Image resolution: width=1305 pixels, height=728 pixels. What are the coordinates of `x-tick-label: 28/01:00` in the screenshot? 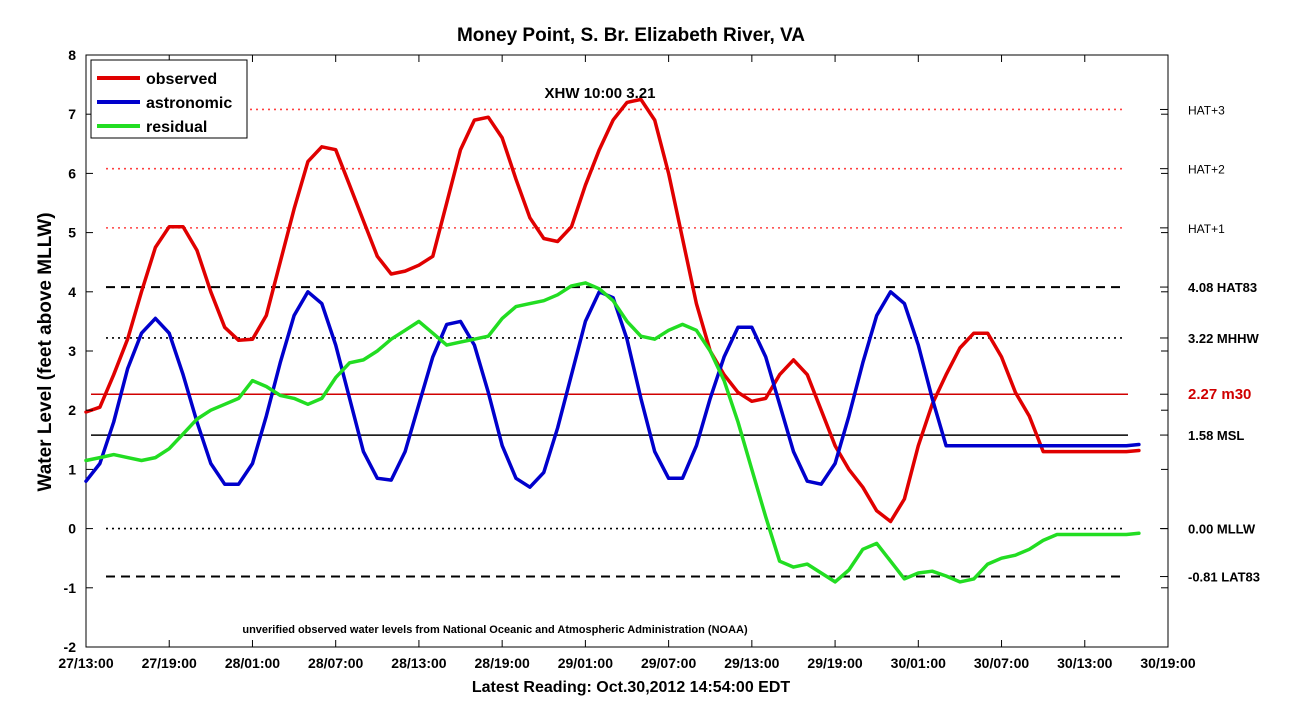 It's located at (252, 663).